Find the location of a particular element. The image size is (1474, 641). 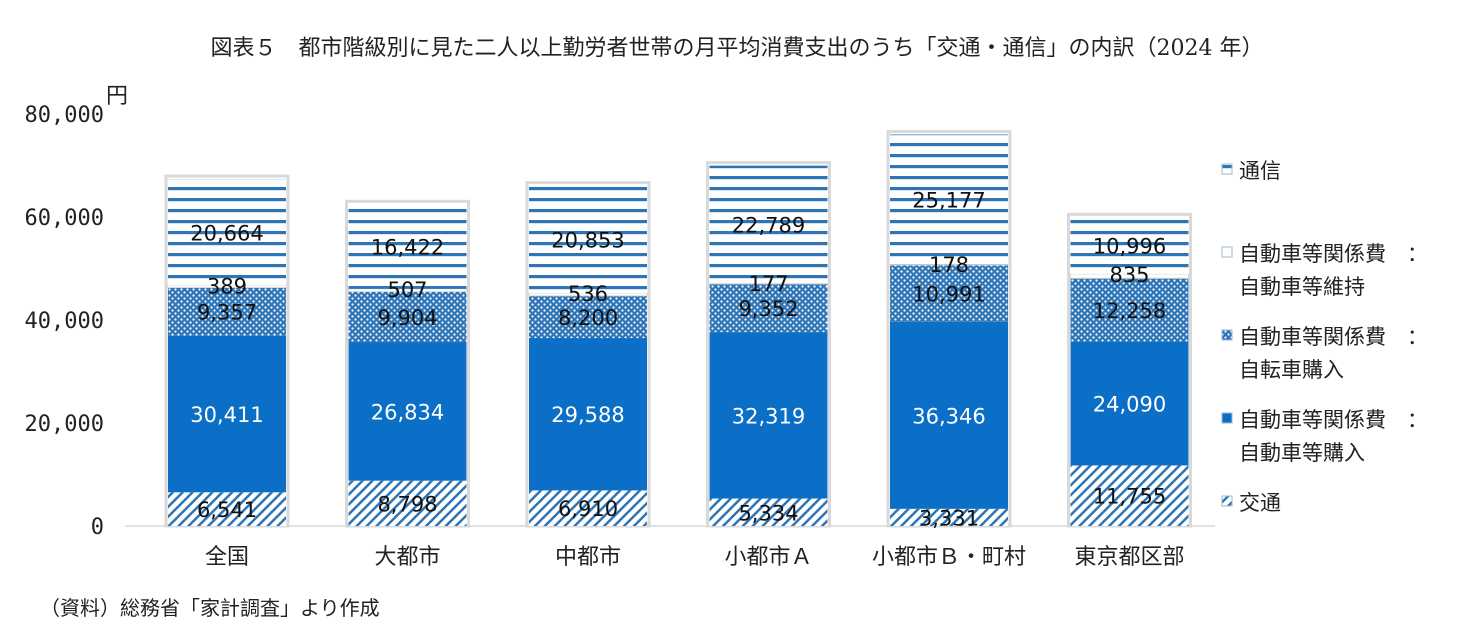

data-label: 507 is located at coordinates (407, 290).